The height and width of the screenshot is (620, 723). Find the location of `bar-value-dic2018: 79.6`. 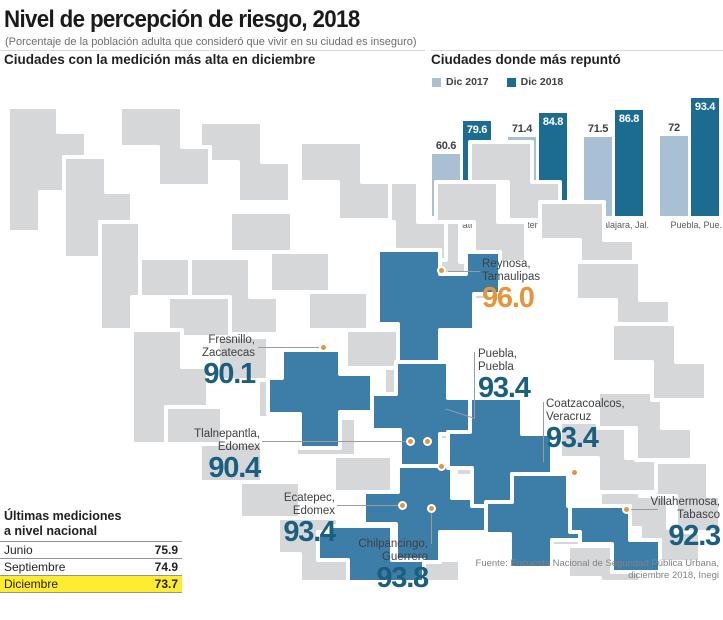

bar-value-dic2018: 79.6 is located at coordinates (477, 130).